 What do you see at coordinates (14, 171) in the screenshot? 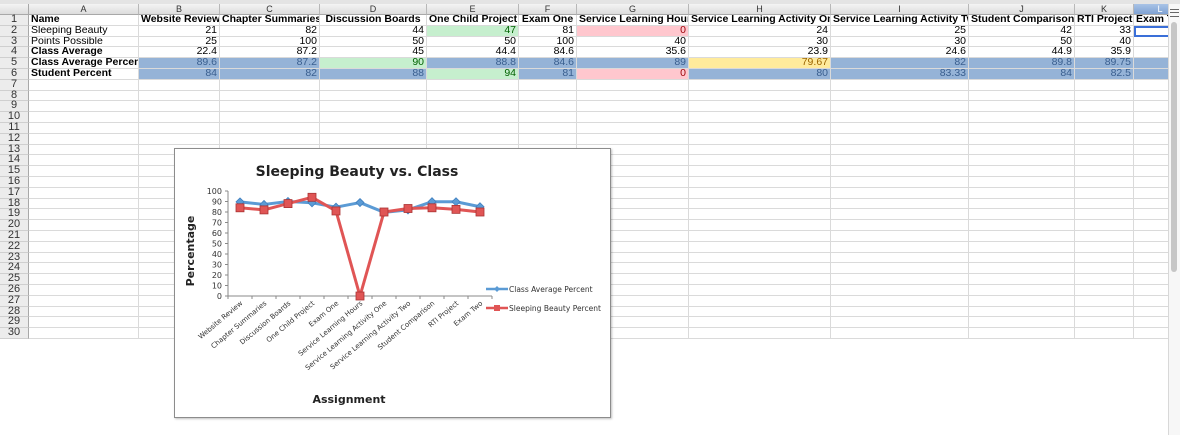
I see `row-header-15: 15` at bounding box center [14, 171].